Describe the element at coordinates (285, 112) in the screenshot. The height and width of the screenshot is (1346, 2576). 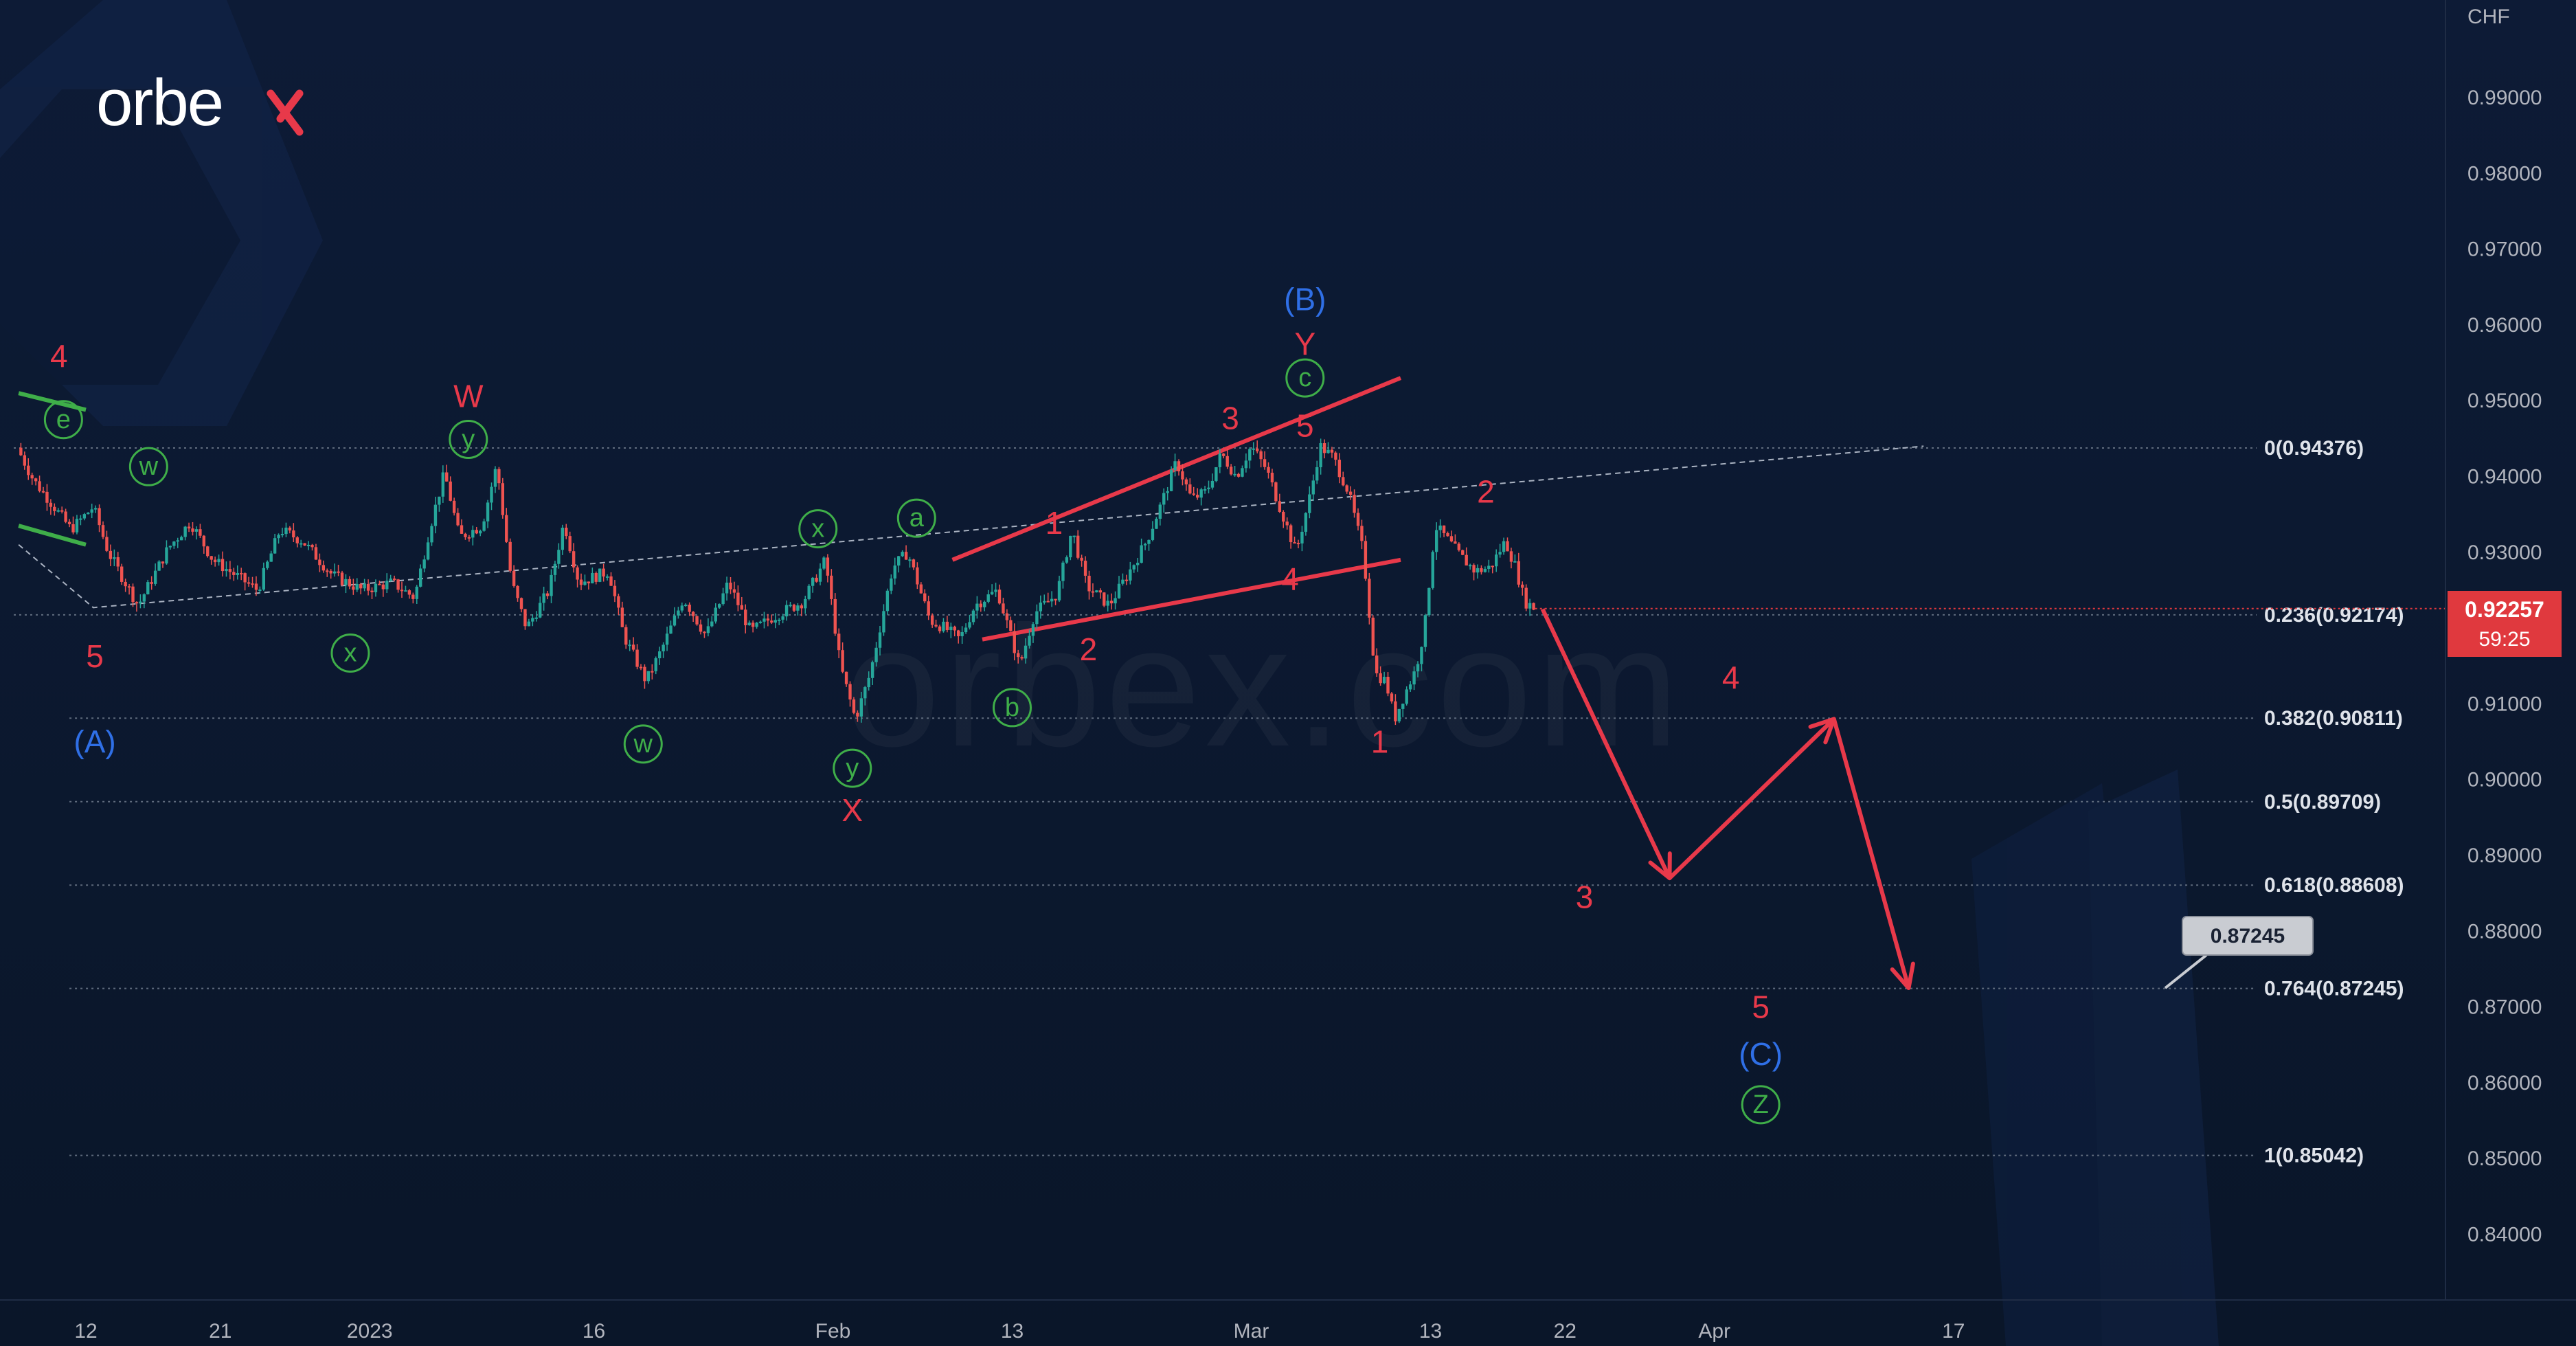
I see `logo-x-mark` at that location.